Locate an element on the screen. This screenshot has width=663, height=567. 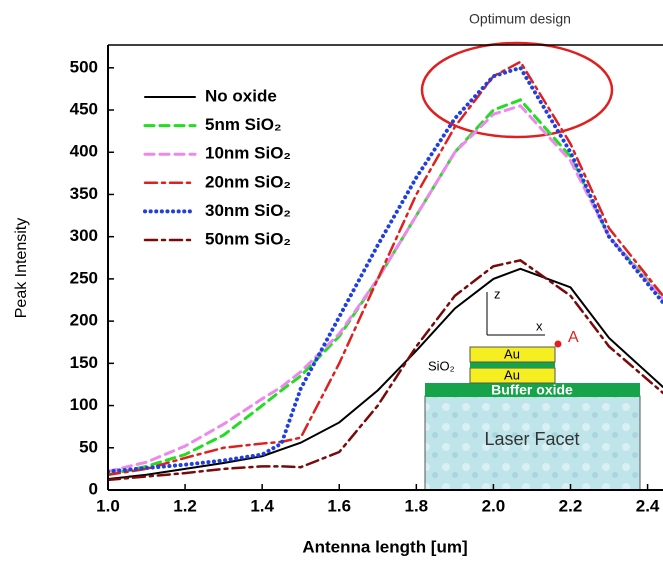
legend-label: 5nm SiO₂ is located at coordinates (243, 124).